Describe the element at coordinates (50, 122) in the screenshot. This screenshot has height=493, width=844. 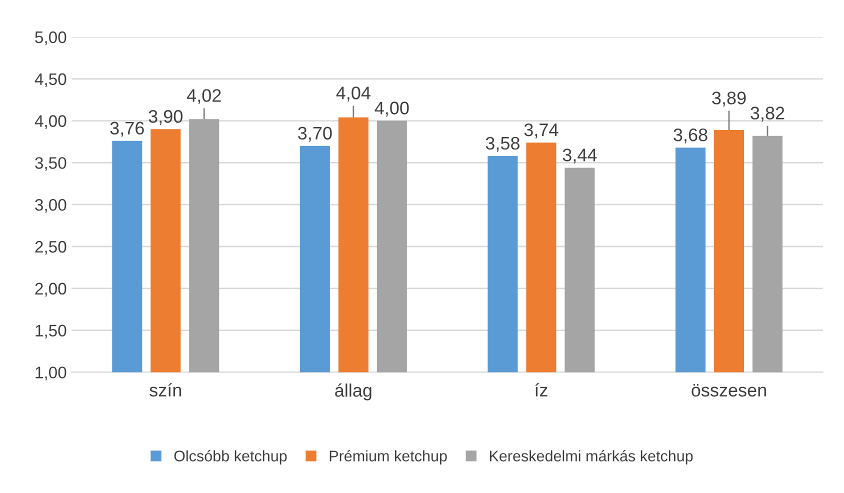
I see `y-tick-label: 4,00` at that location.